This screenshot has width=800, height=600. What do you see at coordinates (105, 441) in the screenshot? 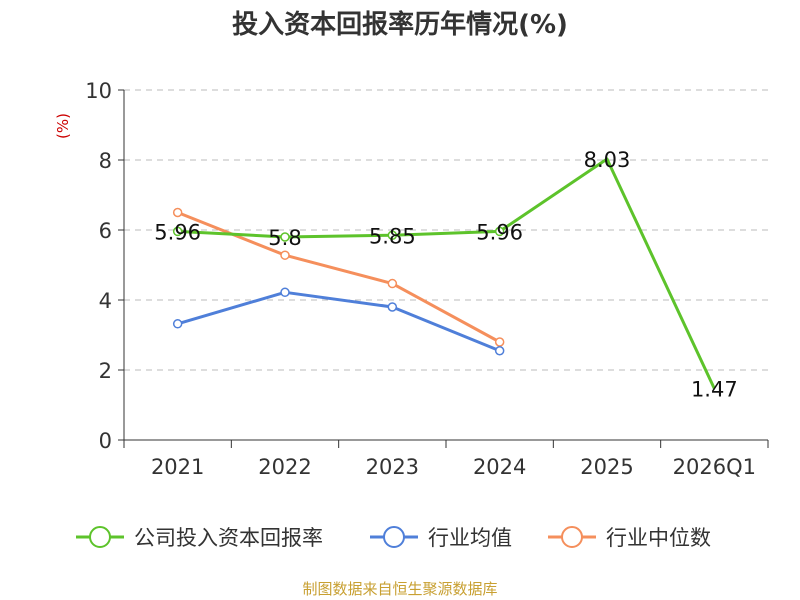
I see `y-tick-label: 0` at bounding box center [105, 441].